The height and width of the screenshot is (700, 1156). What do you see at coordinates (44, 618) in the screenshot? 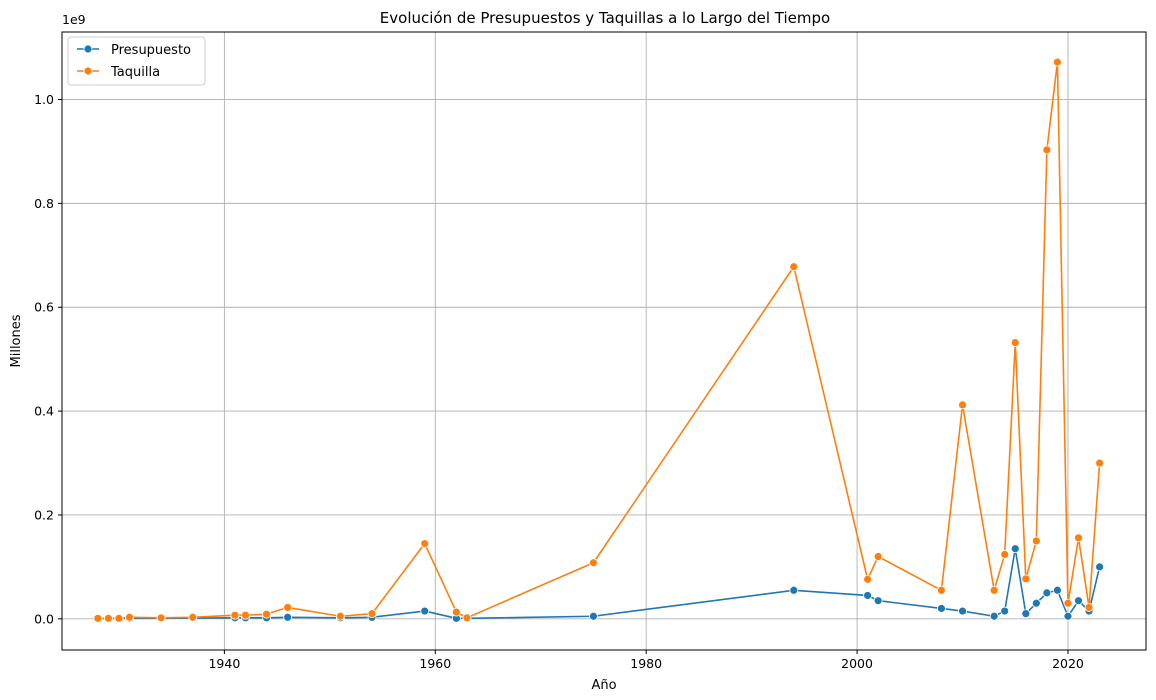
I see `y-tick-label: 0.0` at bounding box center [44, 618].